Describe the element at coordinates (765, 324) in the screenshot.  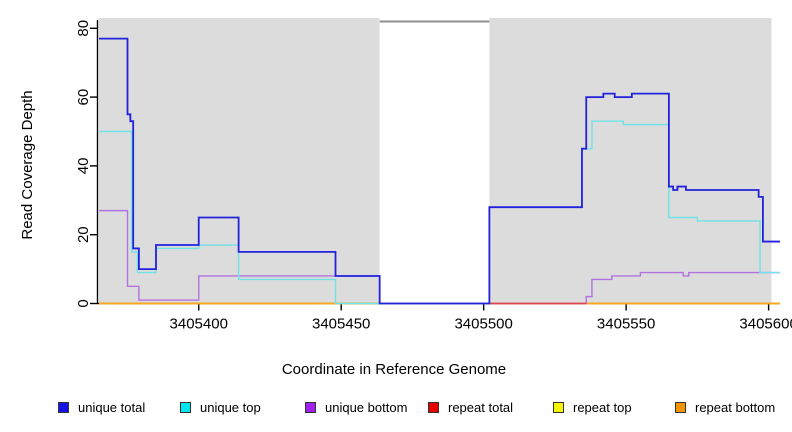
I see `x-tick-label: 3405600` at that location.